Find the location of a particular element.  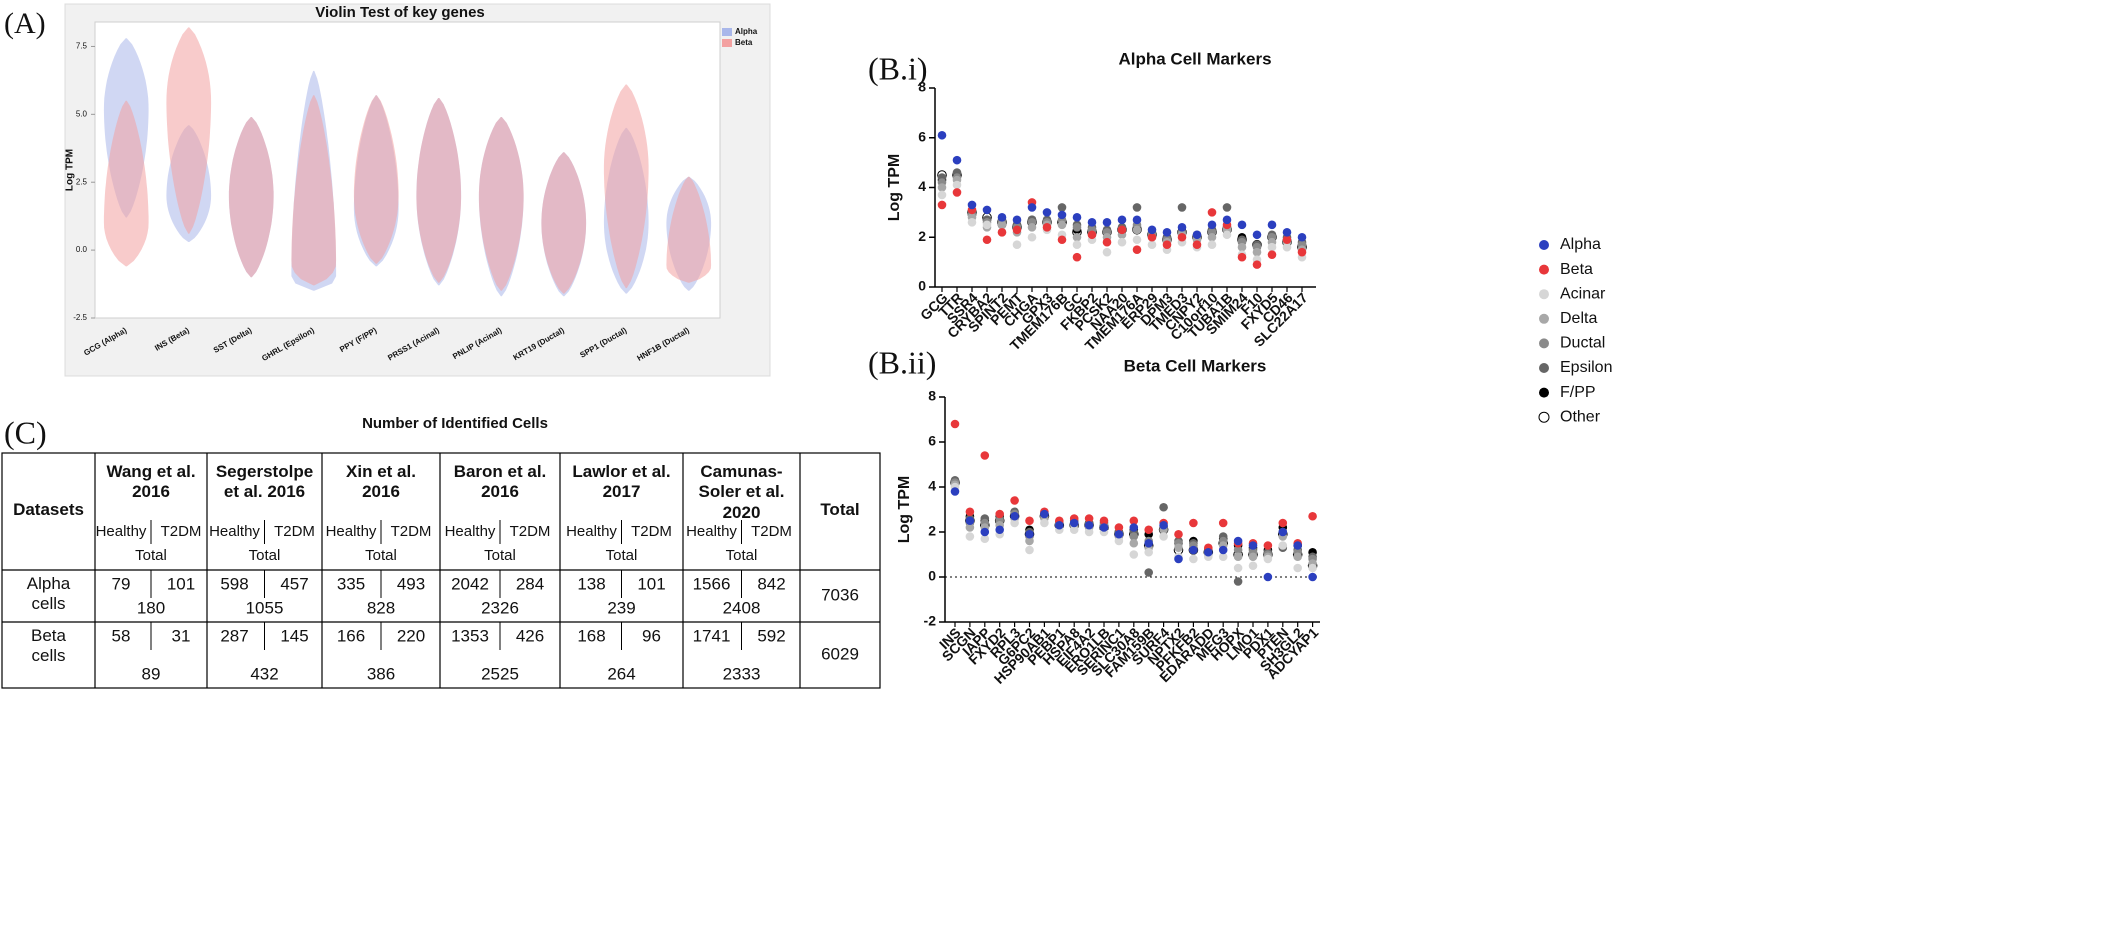

legend-label: Epsilon is located at coordinates (1586, 367).